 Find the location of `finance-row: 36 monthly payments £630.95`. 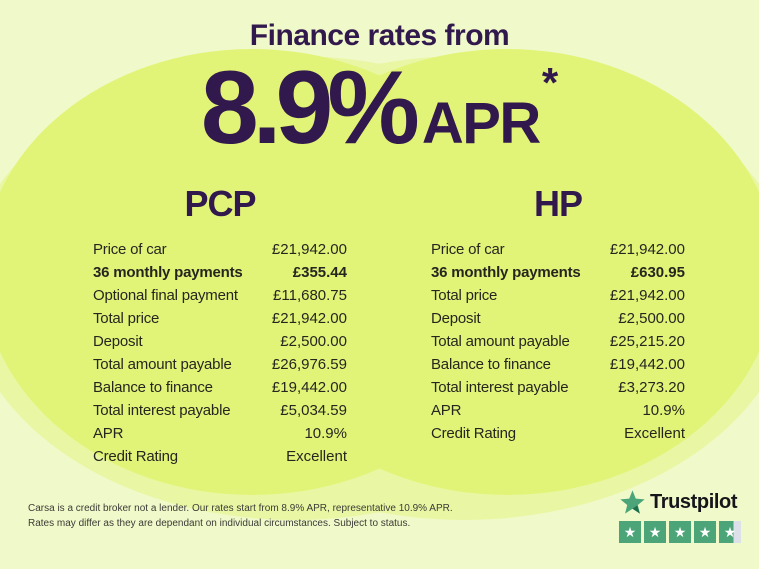

finance-row: 36 monthly payments £630.95 is located at coordinates (558, 272).